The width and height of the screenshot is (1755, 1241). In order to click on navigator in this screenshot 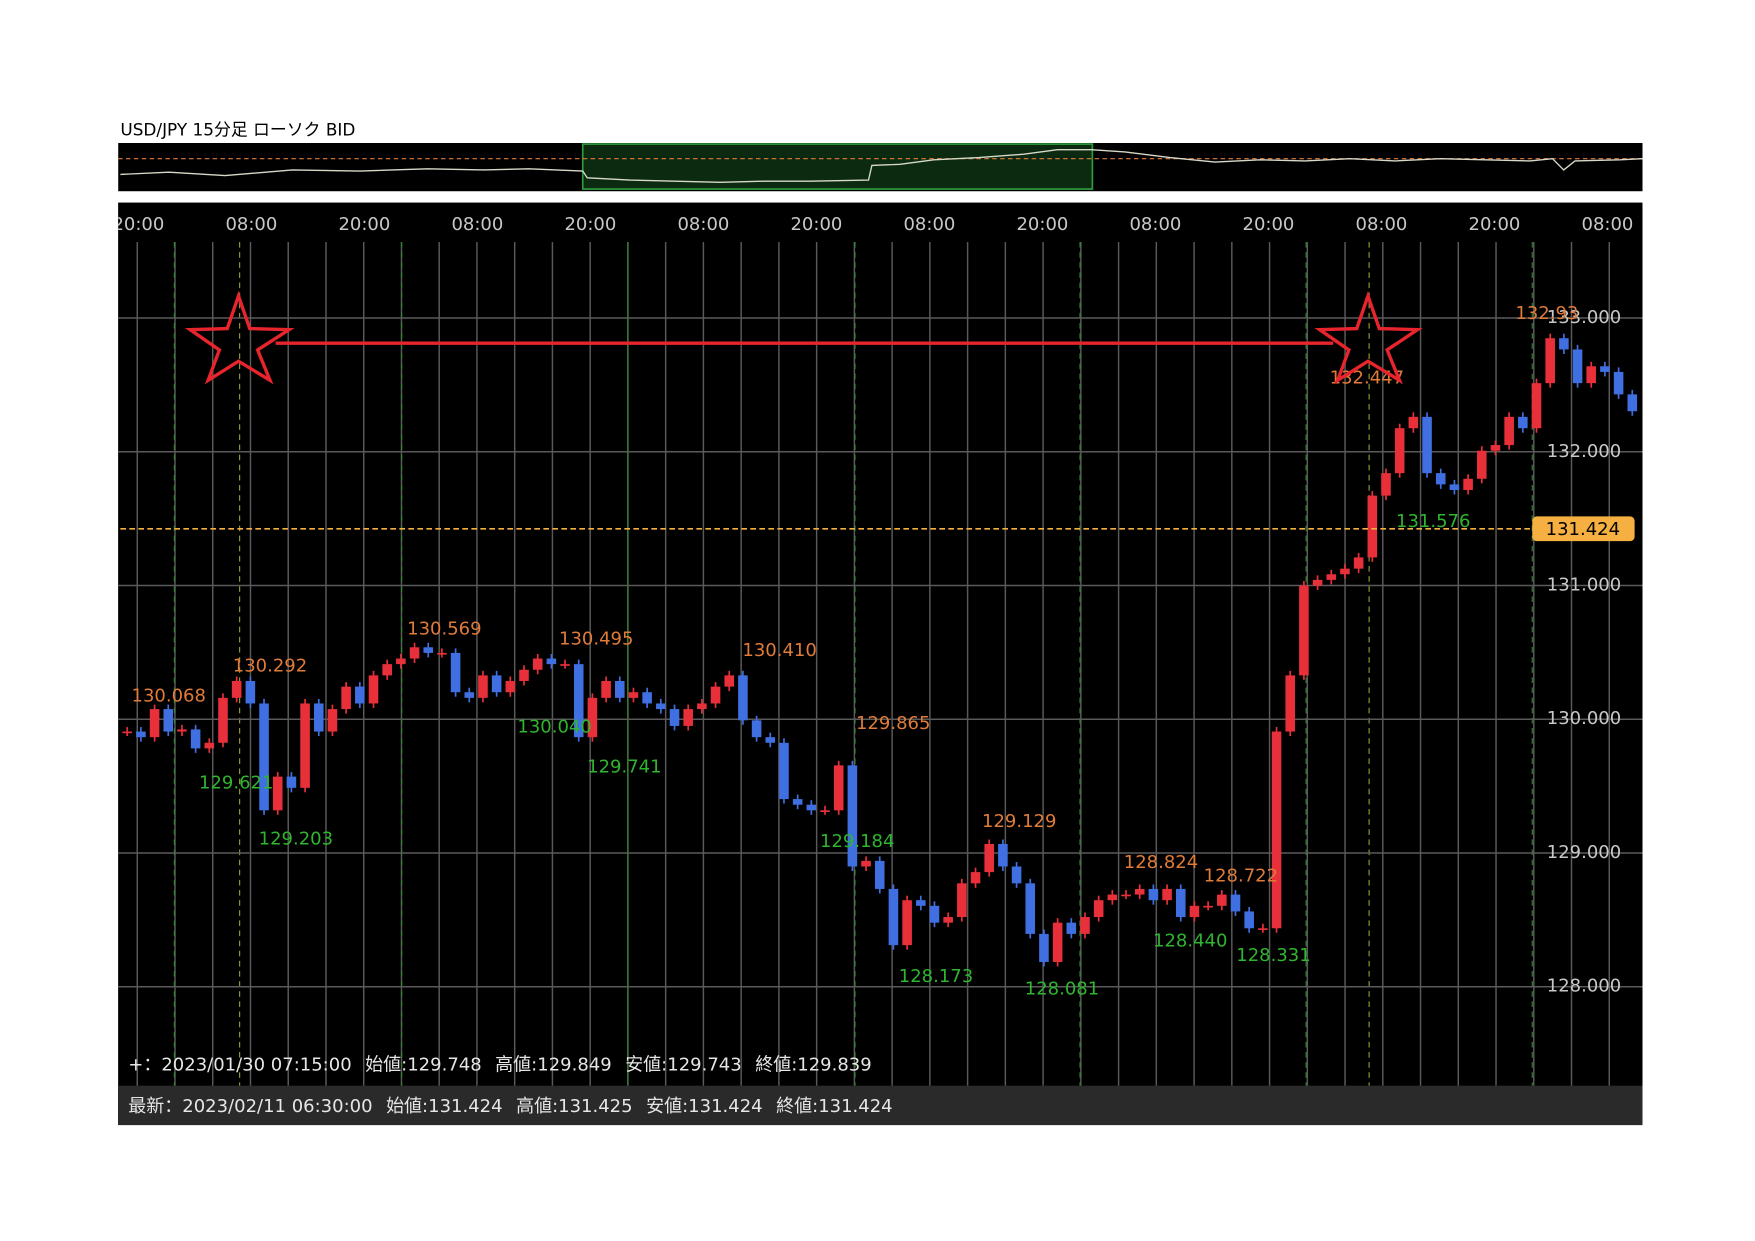, I will do `click(880, 167)`.